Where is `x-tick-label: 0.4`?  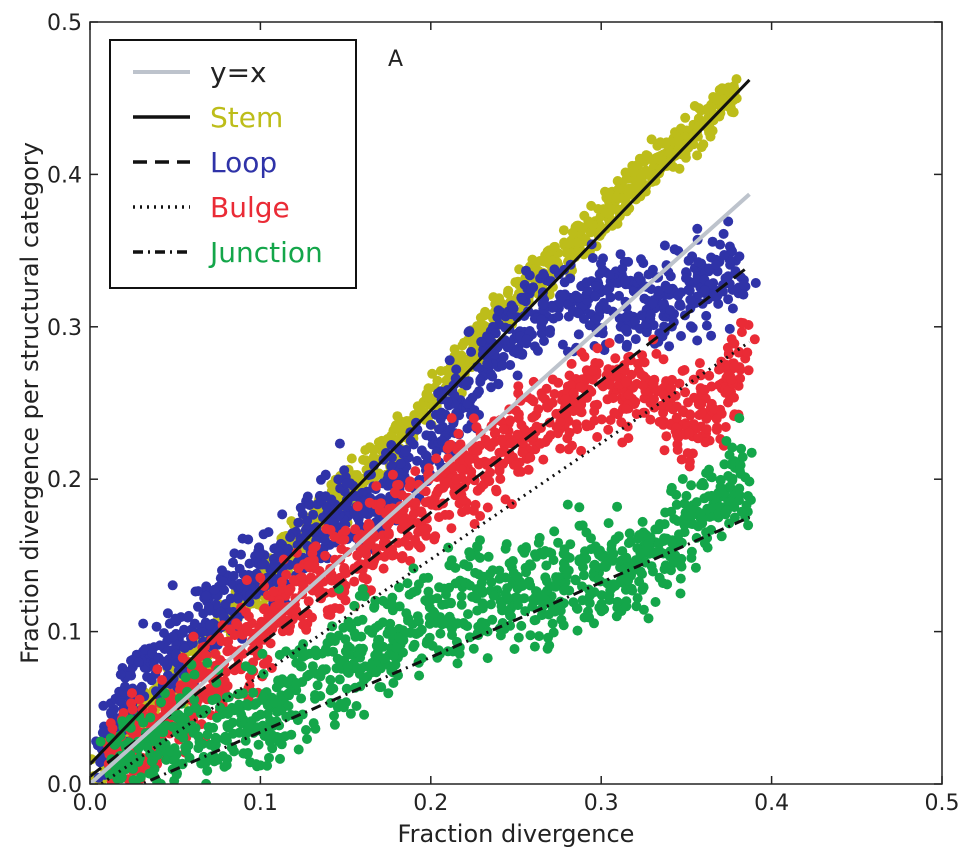 x-tick-label: 0.4 is located at coordinates (771, 803).